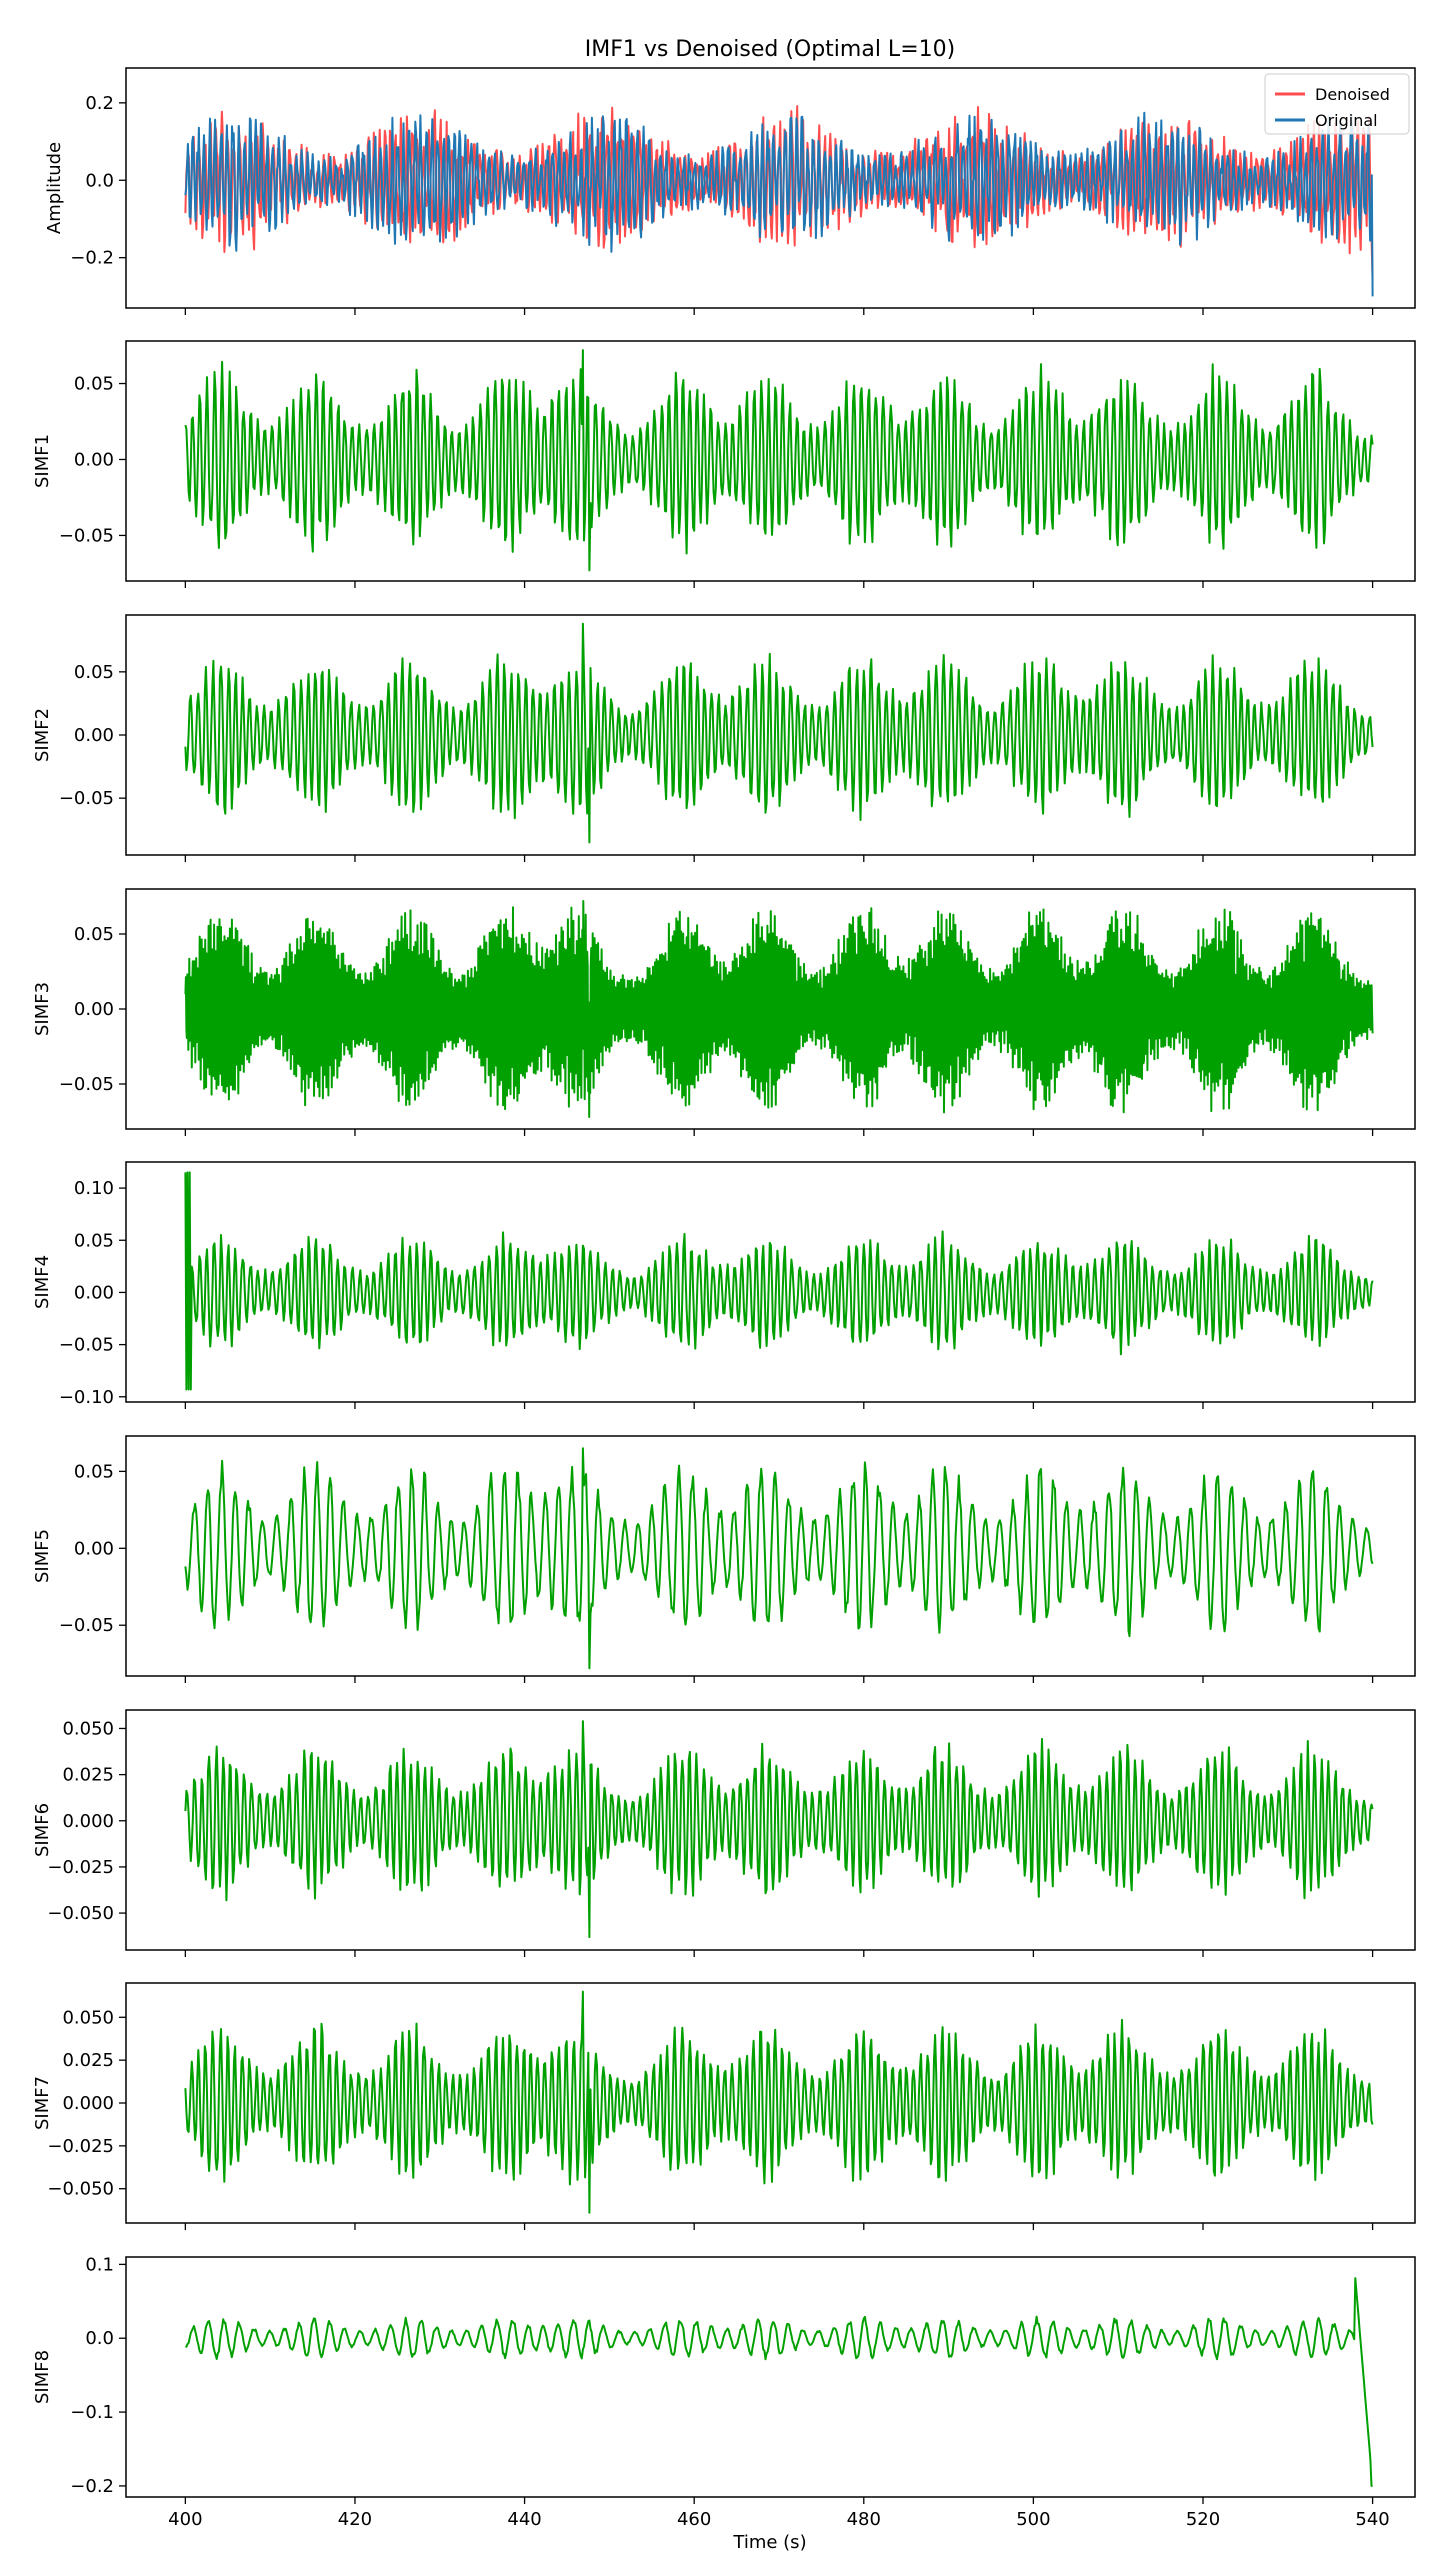 Image resolution: width=1441 pixels, height=2561 pixels. Describe the element at coordinates (42, 2103) in the screenshot. I see `y-axis-label: SIMF7` at that location.